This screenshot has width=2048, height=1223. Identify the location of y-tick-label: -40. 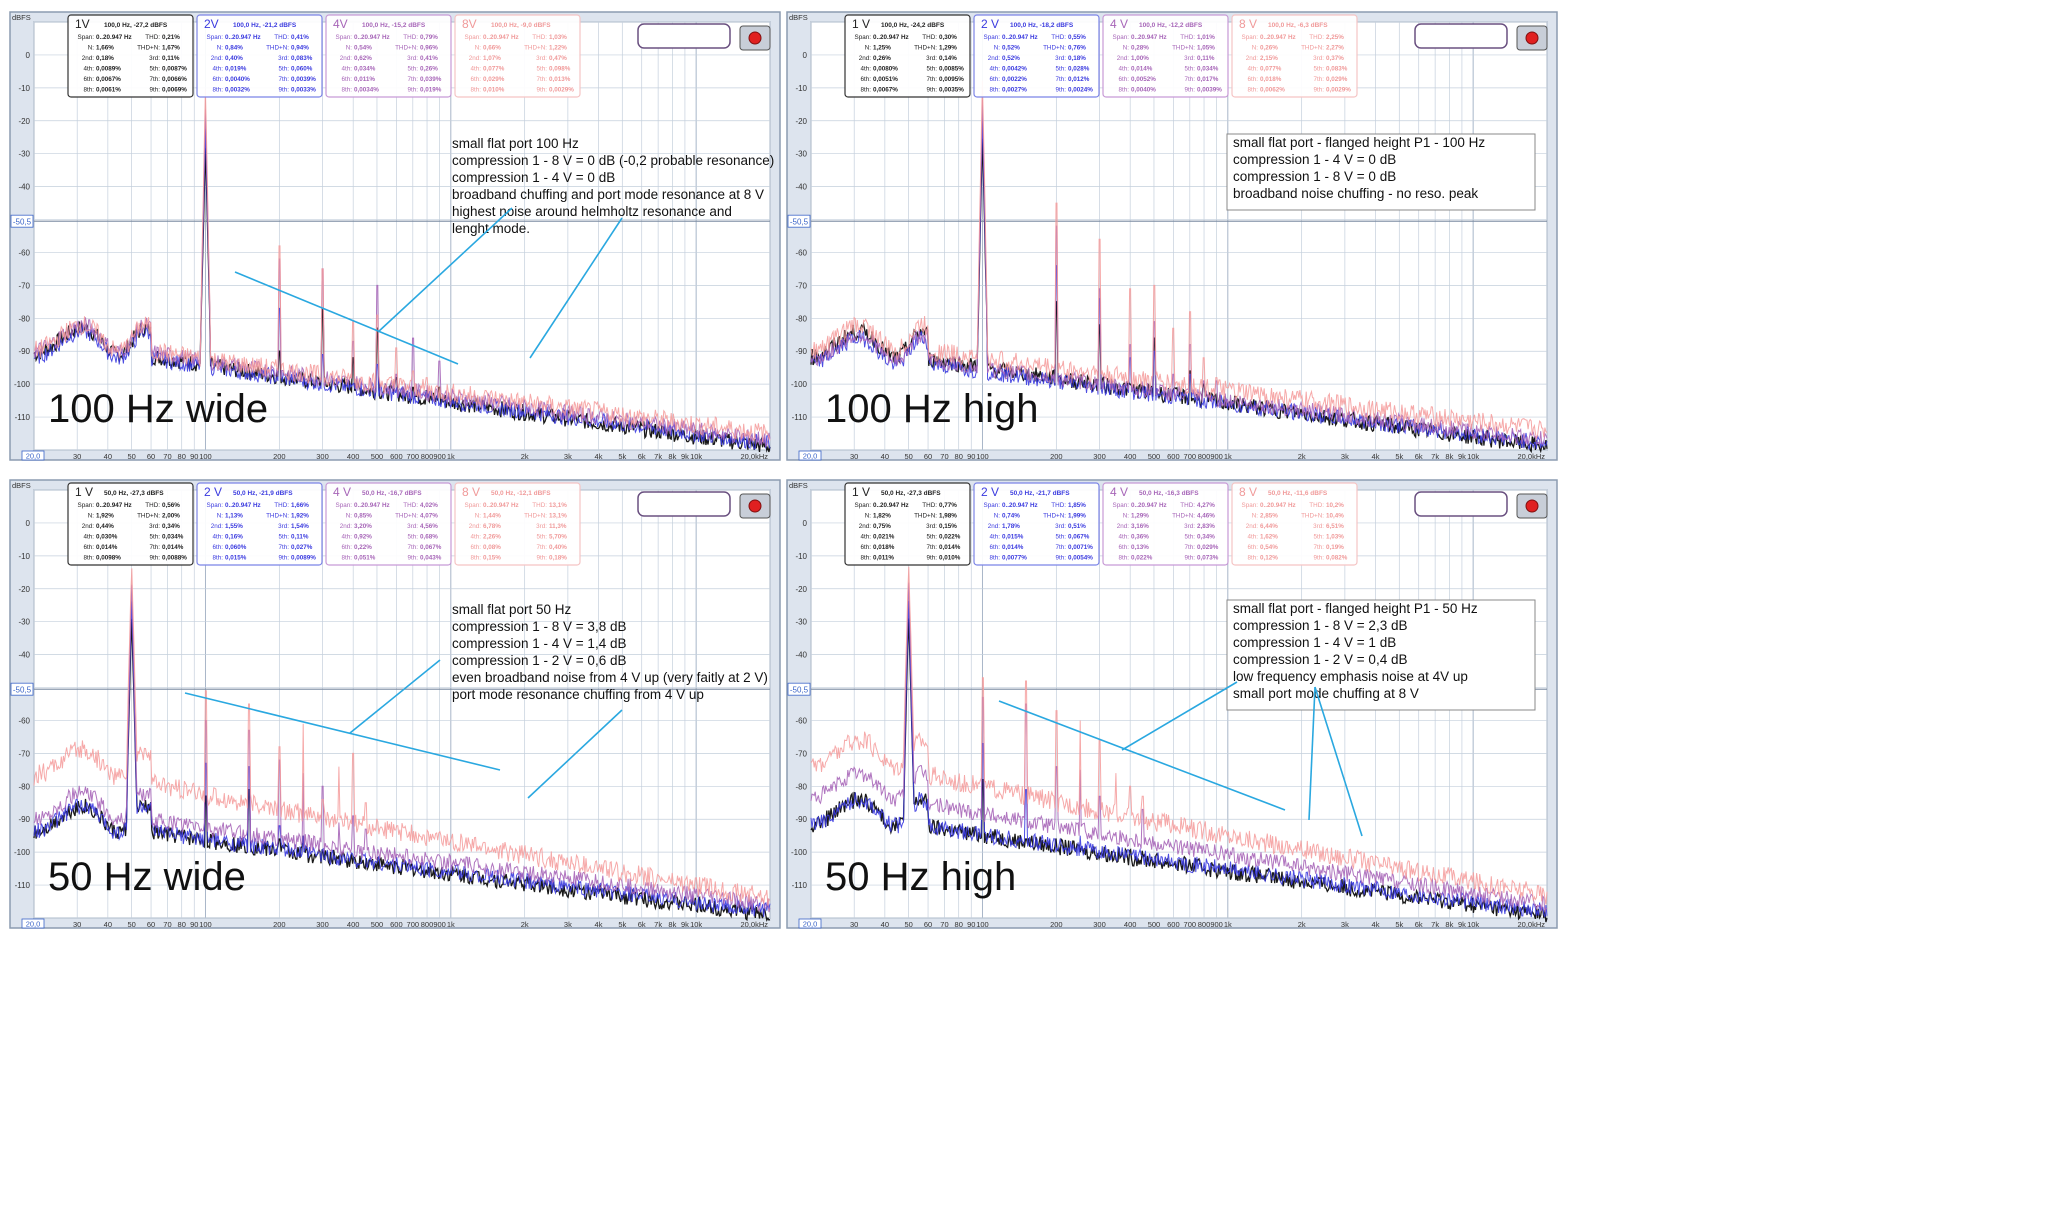
(801, 655).